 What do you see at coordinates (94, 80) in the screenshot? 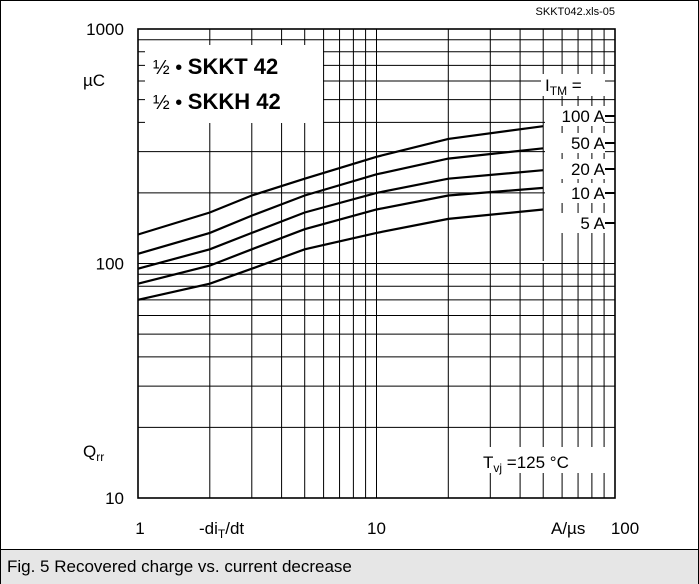
I see `y-unit: µC` at bounding box center [94, 80].